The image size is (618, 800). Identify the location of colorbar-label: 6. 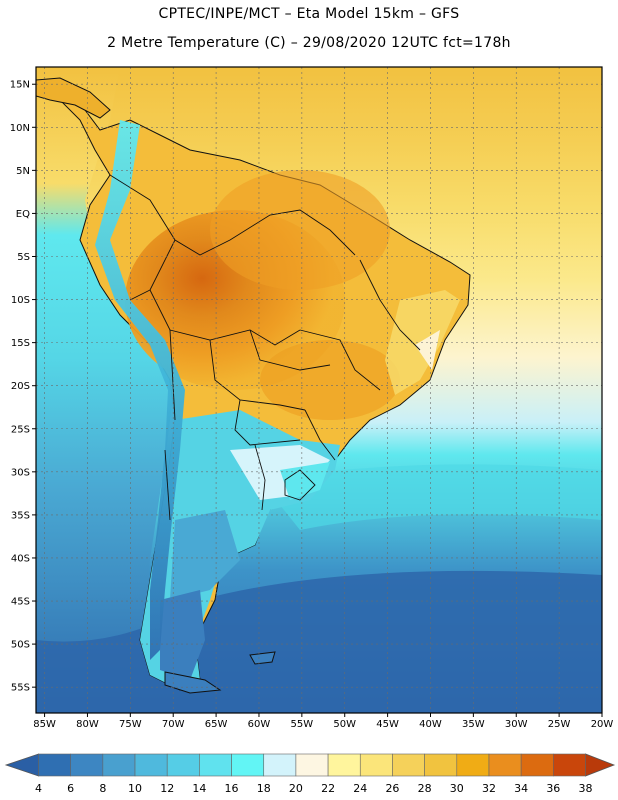
(70, 788).